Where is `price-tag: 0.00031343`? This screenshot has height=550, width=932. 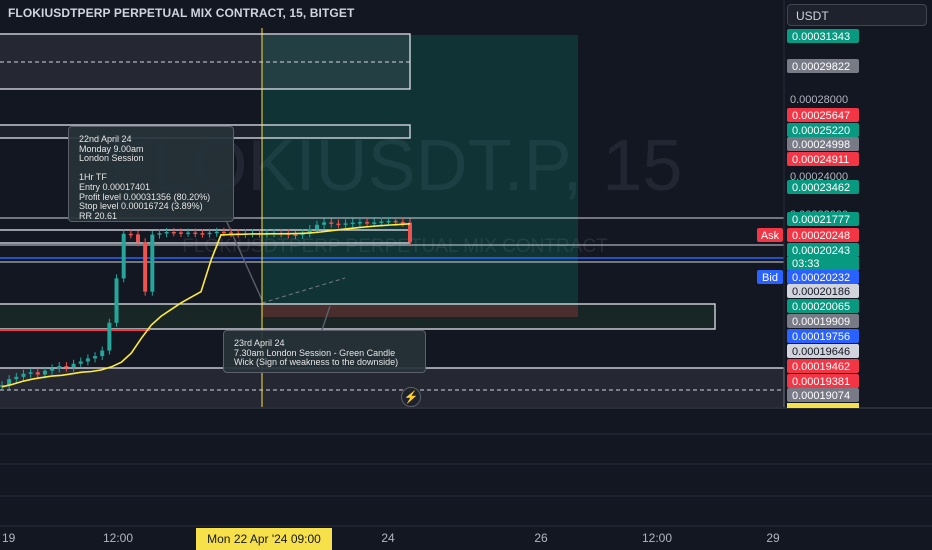
price-tag: 0.00031343 is located at coordinates (823, 36).